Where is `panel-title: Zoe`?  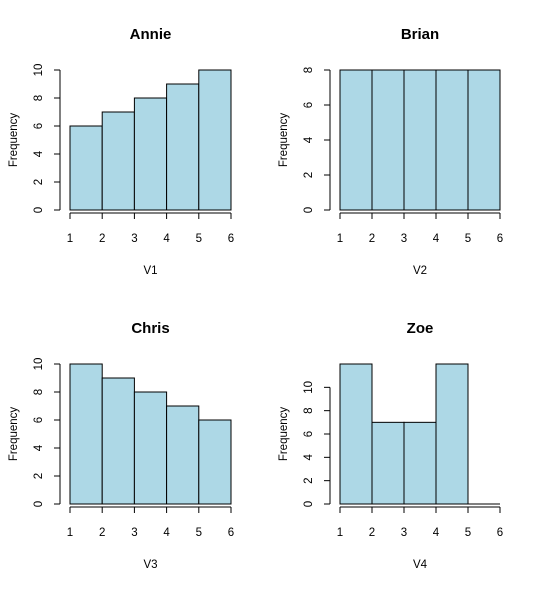
panel-title: Zoe is located at coordinates (420, 328).